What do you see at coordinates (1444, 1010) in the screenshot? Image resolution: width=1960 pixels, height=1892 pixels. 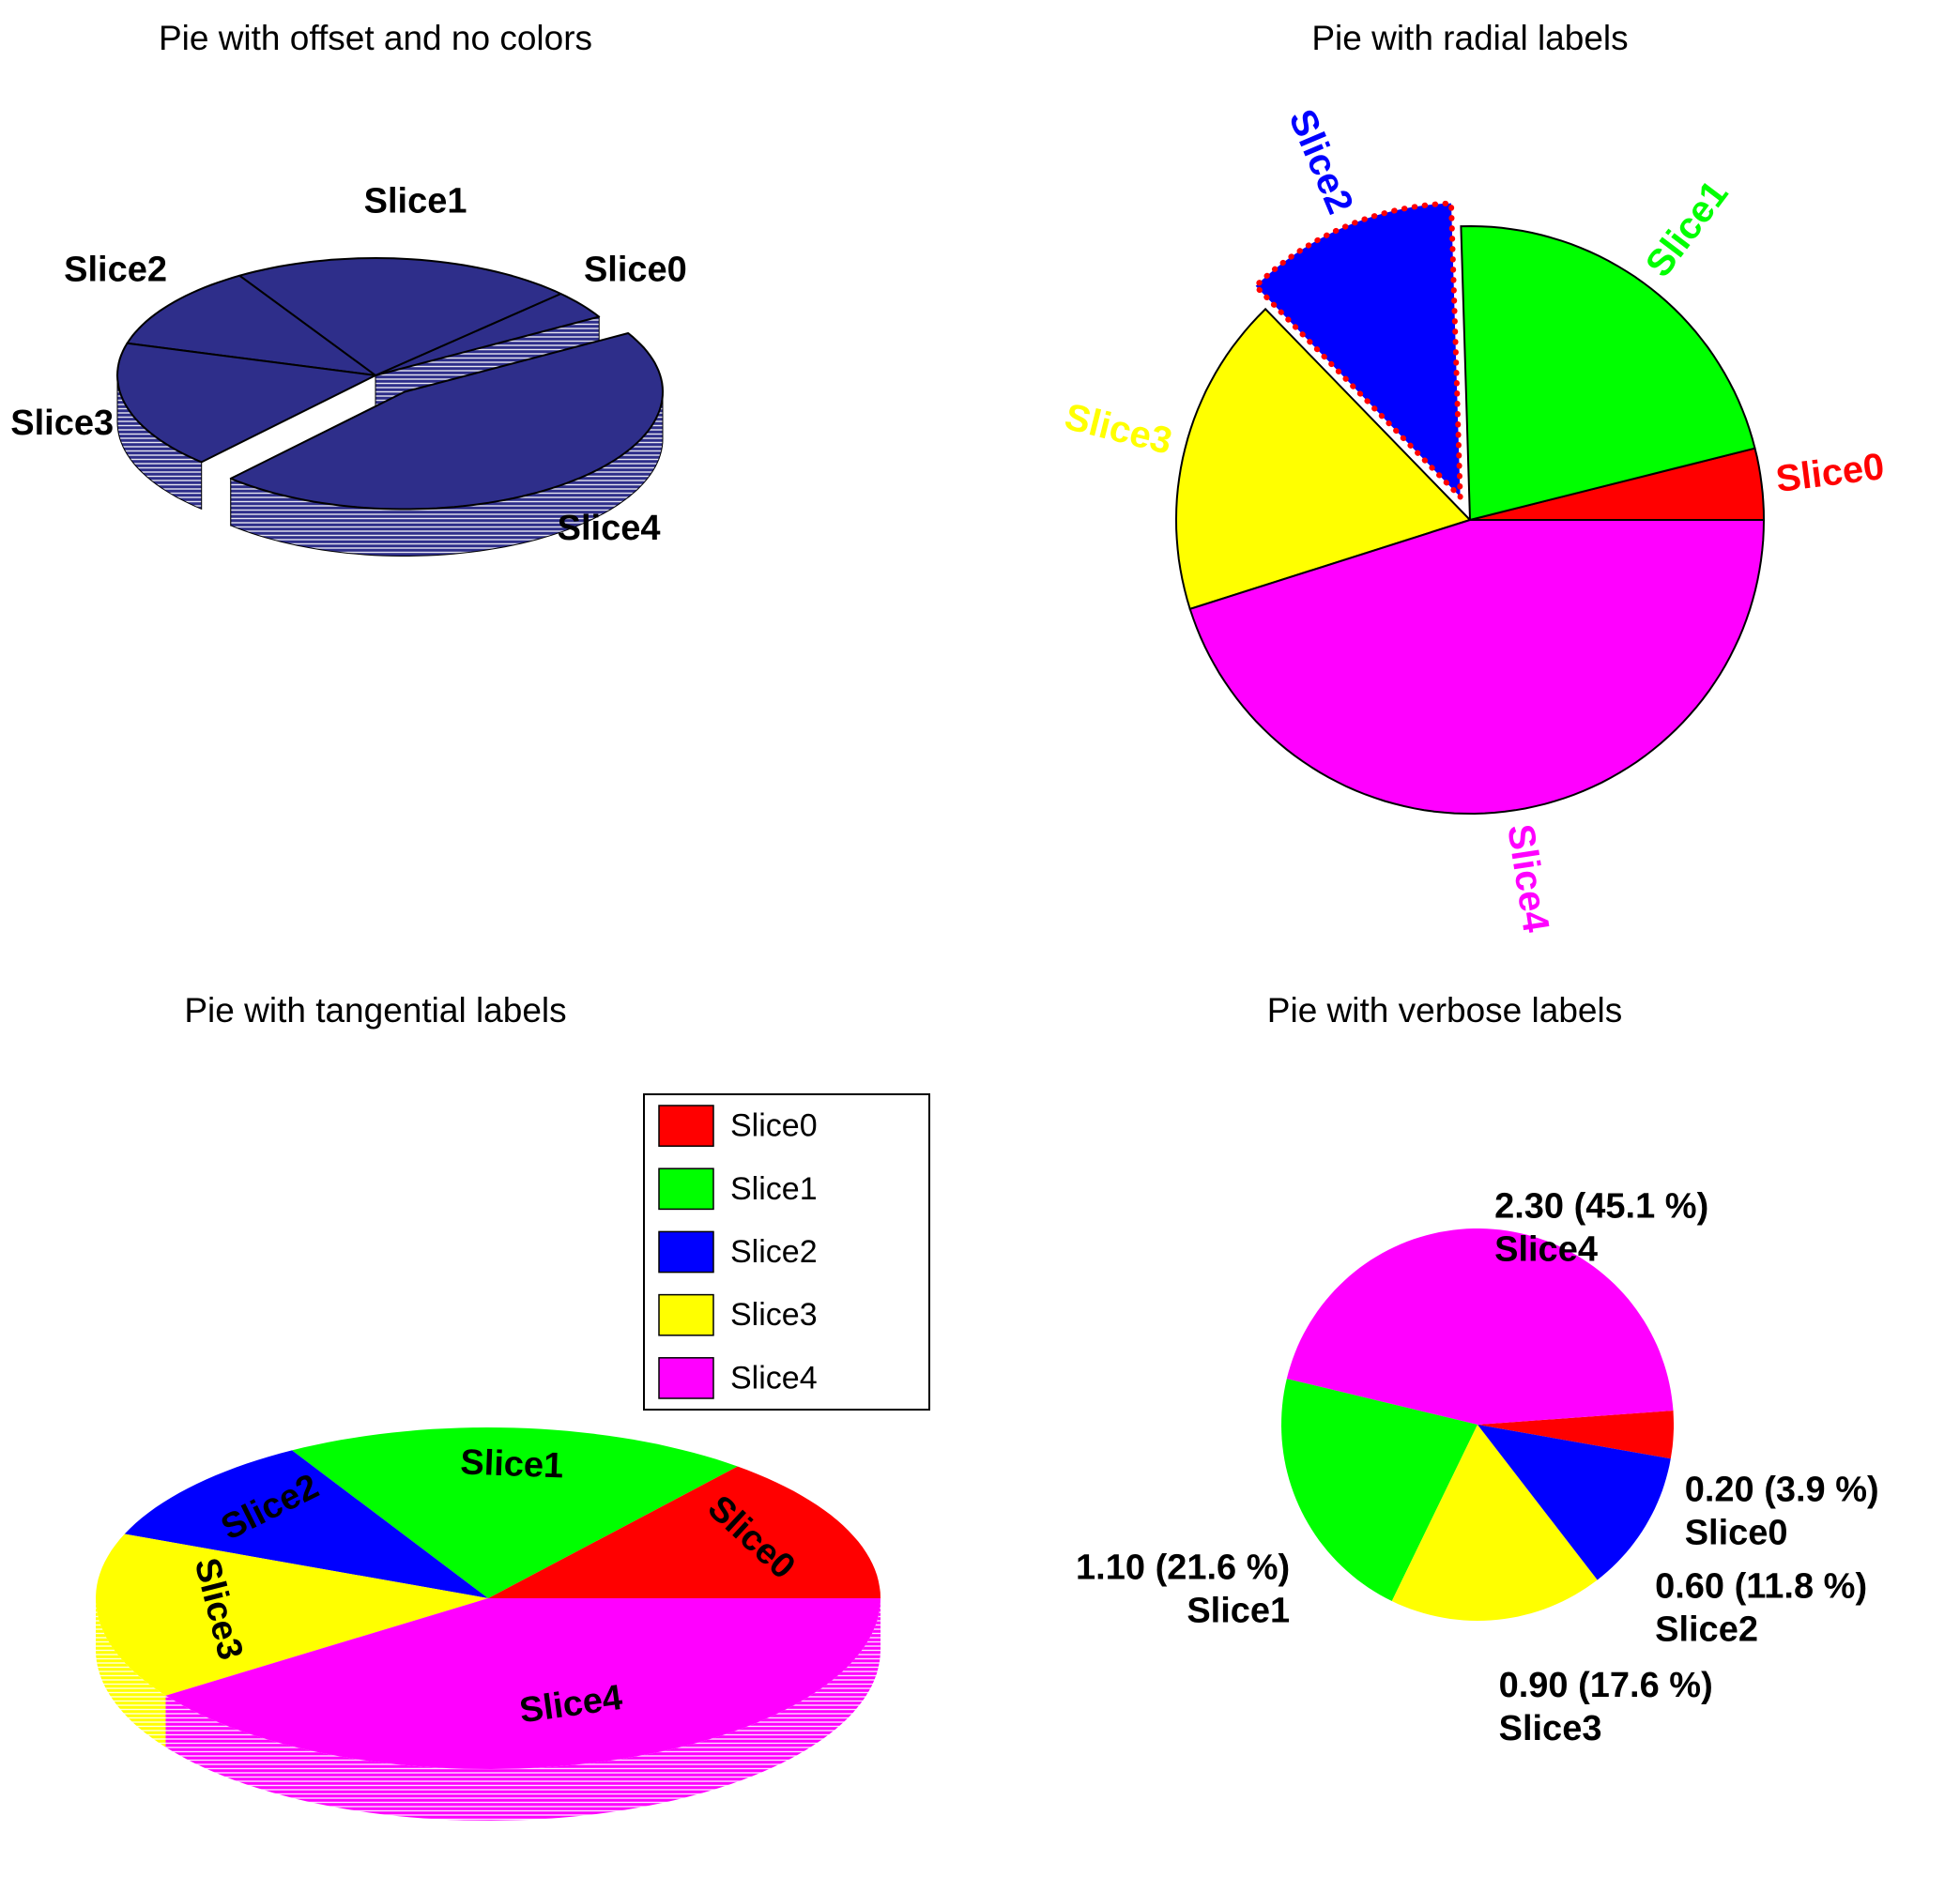 I see `chart-title-verbose-labels: Pie with verbose labels` at bounding box center [1444, 1010].